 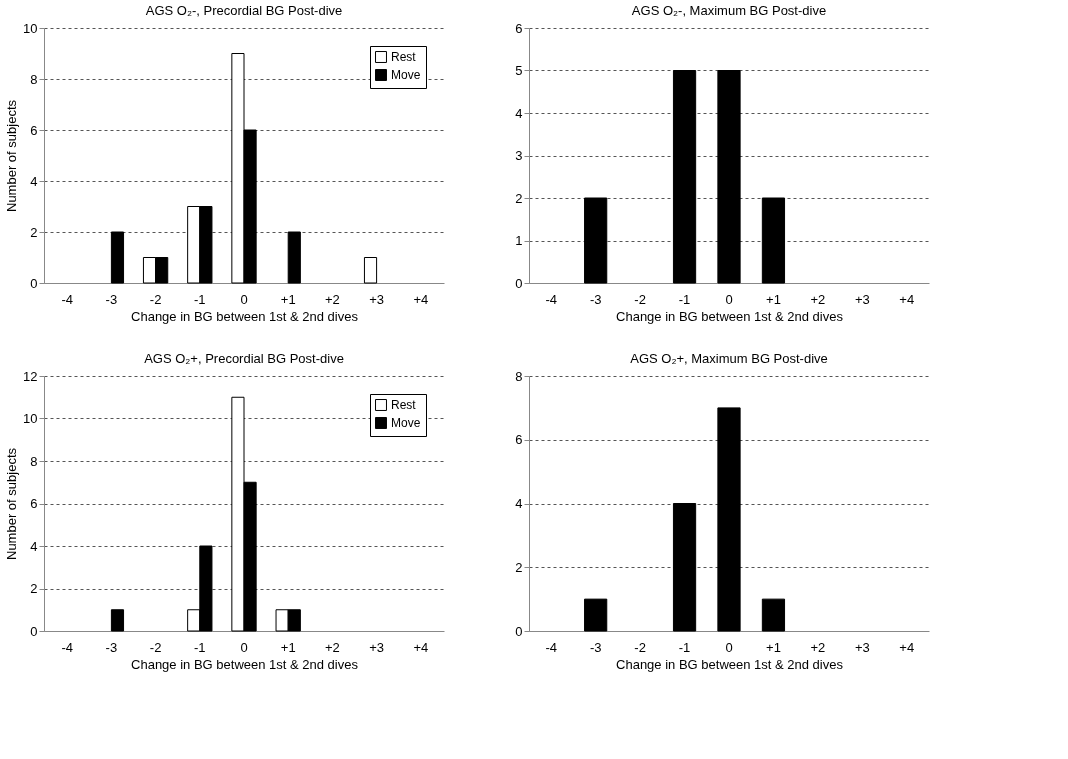 I want to click on y-tick-label: 1, so click(x=519, y=240).